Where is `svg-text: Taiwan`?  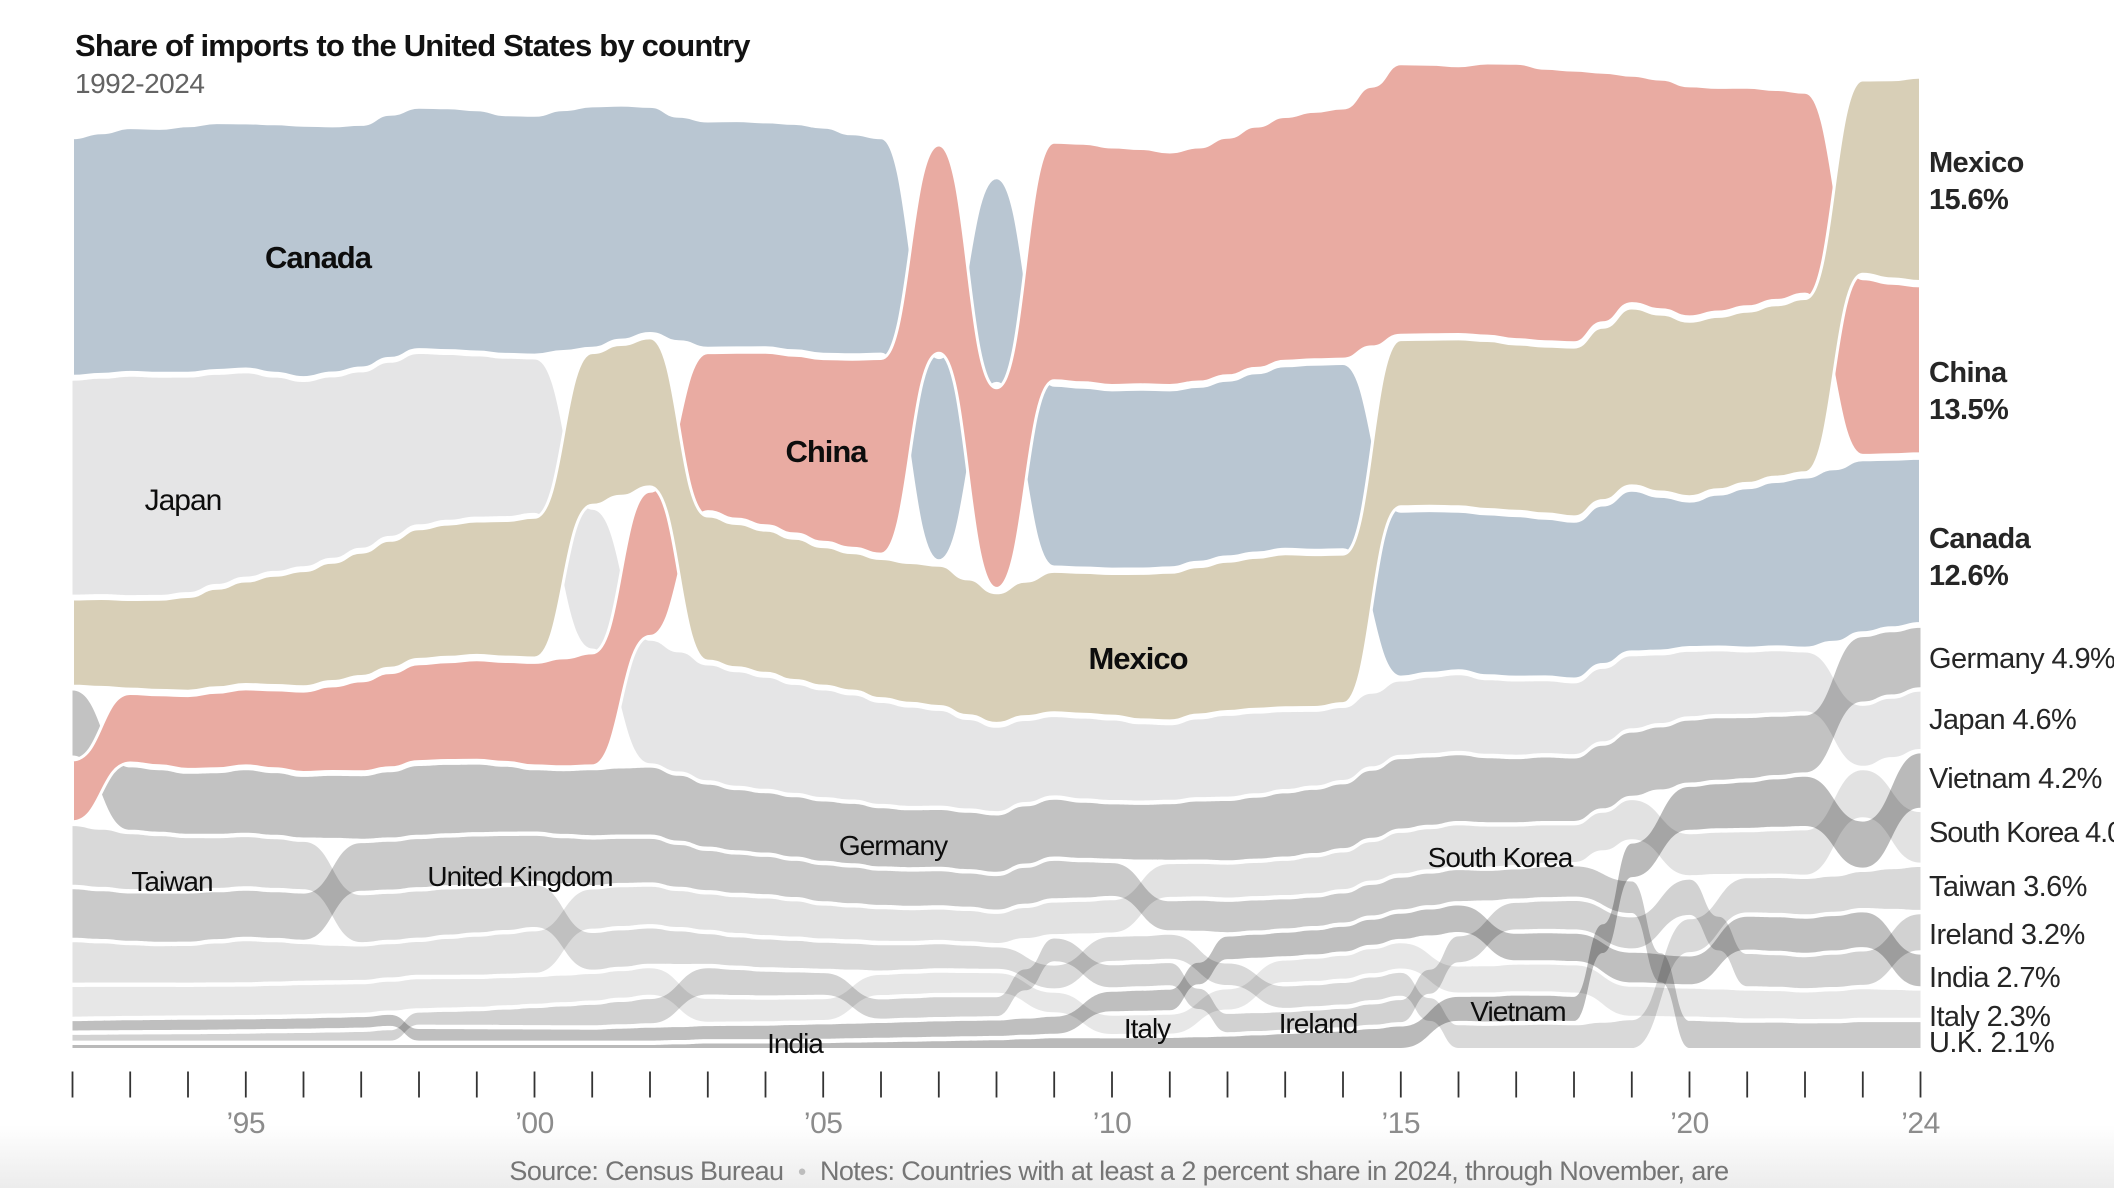
svg-text: Taiwan is located at coordinates (171, 881).